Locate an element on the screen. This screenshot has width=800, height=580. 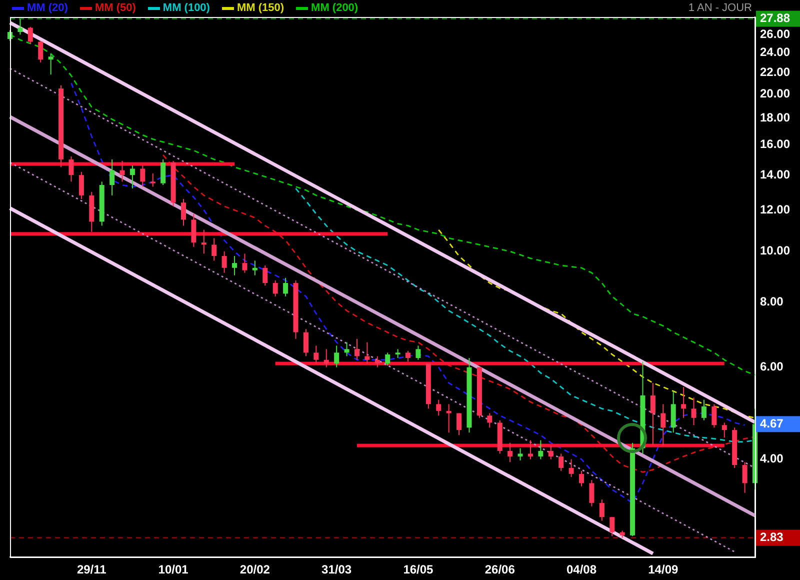
chart-subtitle: 1 AN - JOUR is located at coordinates (720, 8).